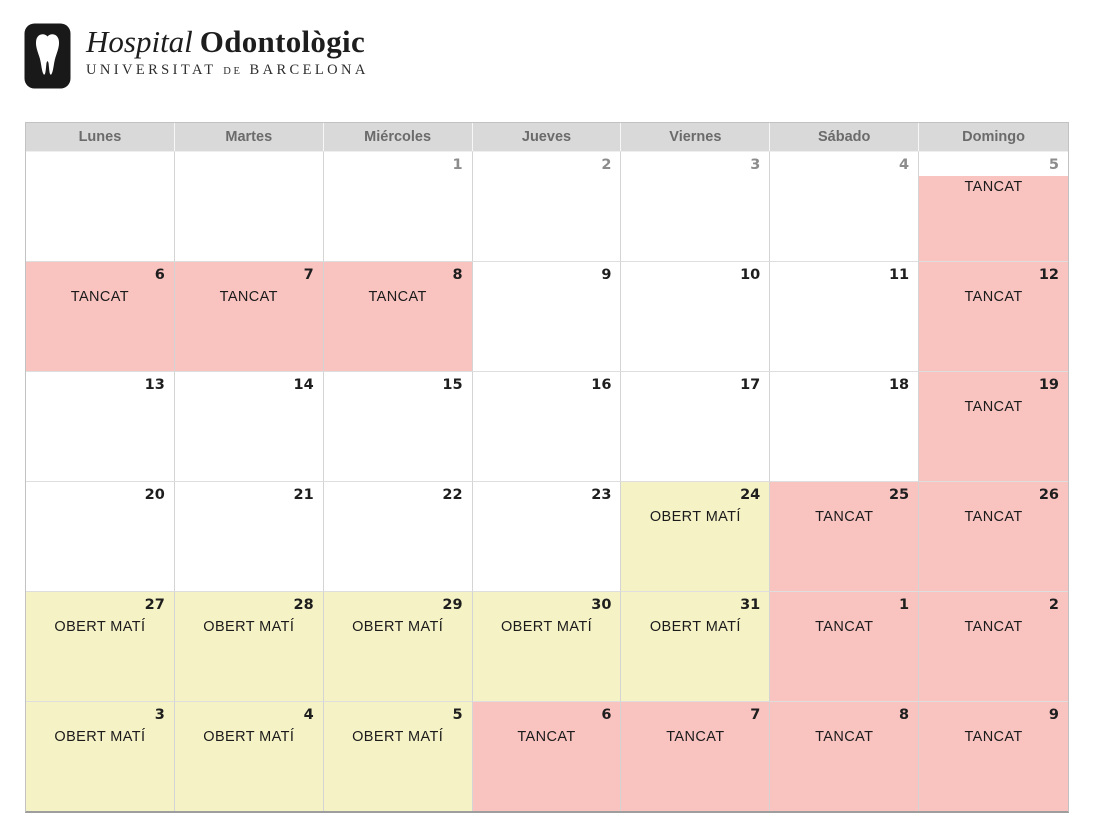 The height and width of the screenshot is (825, 1099). Describe the element at coordinates (303, 385) in the screenshot. I see `day-number: 14` at that location.